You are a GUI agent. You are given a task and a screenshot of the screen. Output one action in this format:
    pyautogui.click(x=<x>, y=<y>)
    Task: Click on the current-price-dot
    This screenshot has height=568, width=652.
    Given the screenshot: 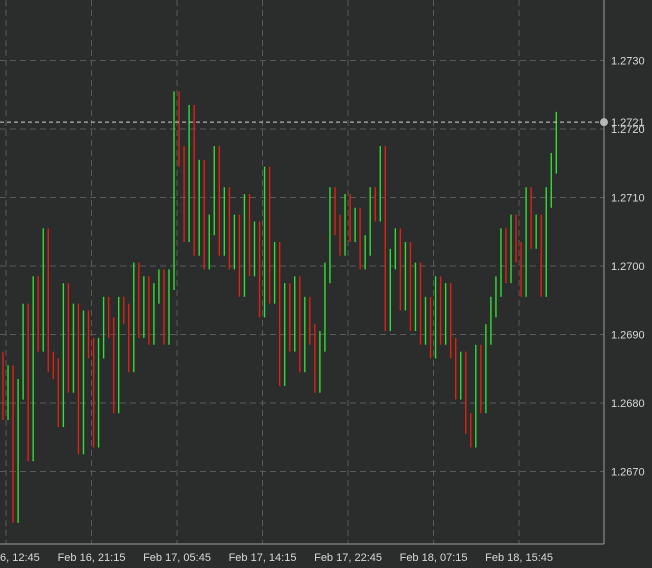 What is the action you would take?
    pyautogui.click(x=604, y=122)
    